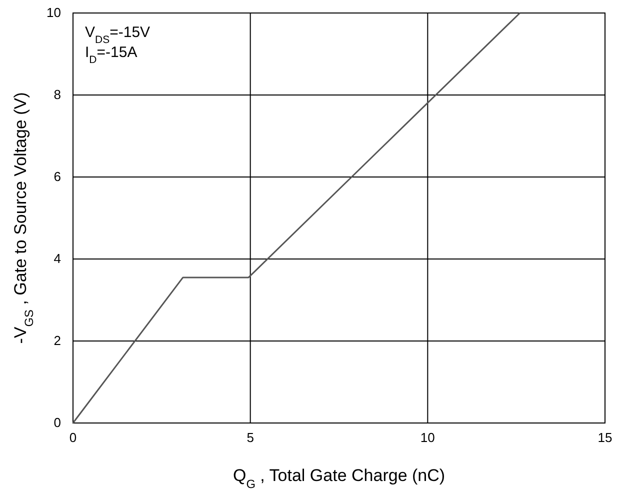  I want to click on x-tick-label: 15, so click(605, 438).